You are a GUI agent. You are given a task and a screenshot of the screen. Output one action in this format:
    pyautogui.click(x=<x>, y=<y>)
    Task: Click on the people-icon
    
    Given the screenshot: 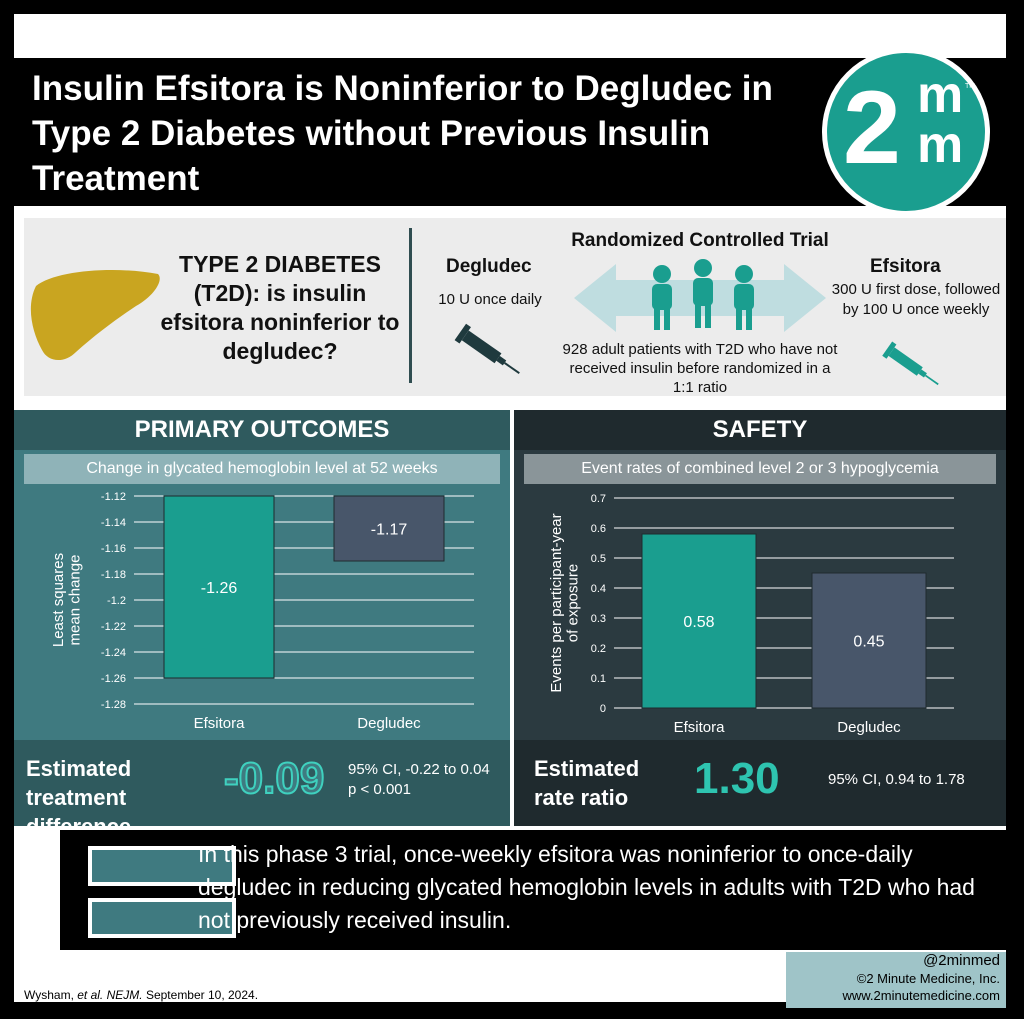 What is the action you would take?
    pyautogui.click(x=703, y=294)
    